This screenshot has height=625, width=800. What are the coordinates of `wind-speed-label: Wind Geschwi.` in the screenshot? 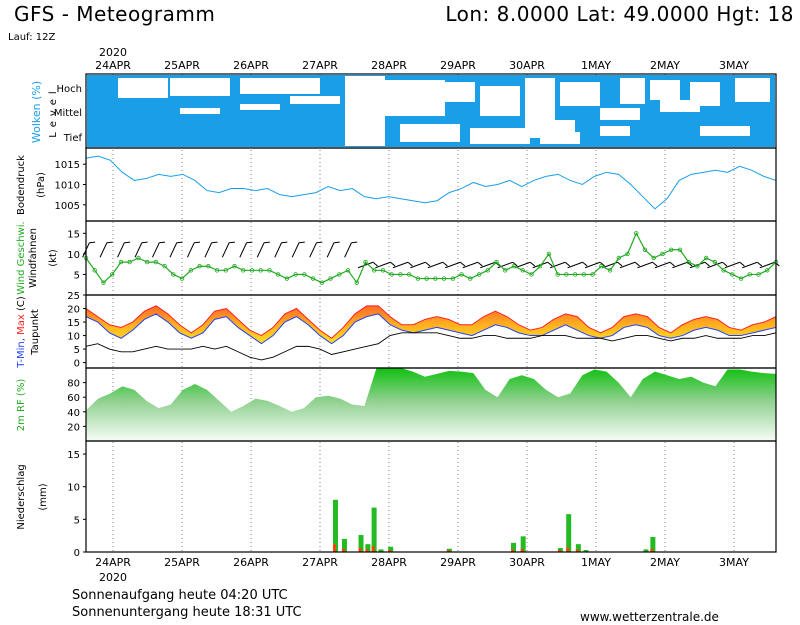 It's located at (21, 257).